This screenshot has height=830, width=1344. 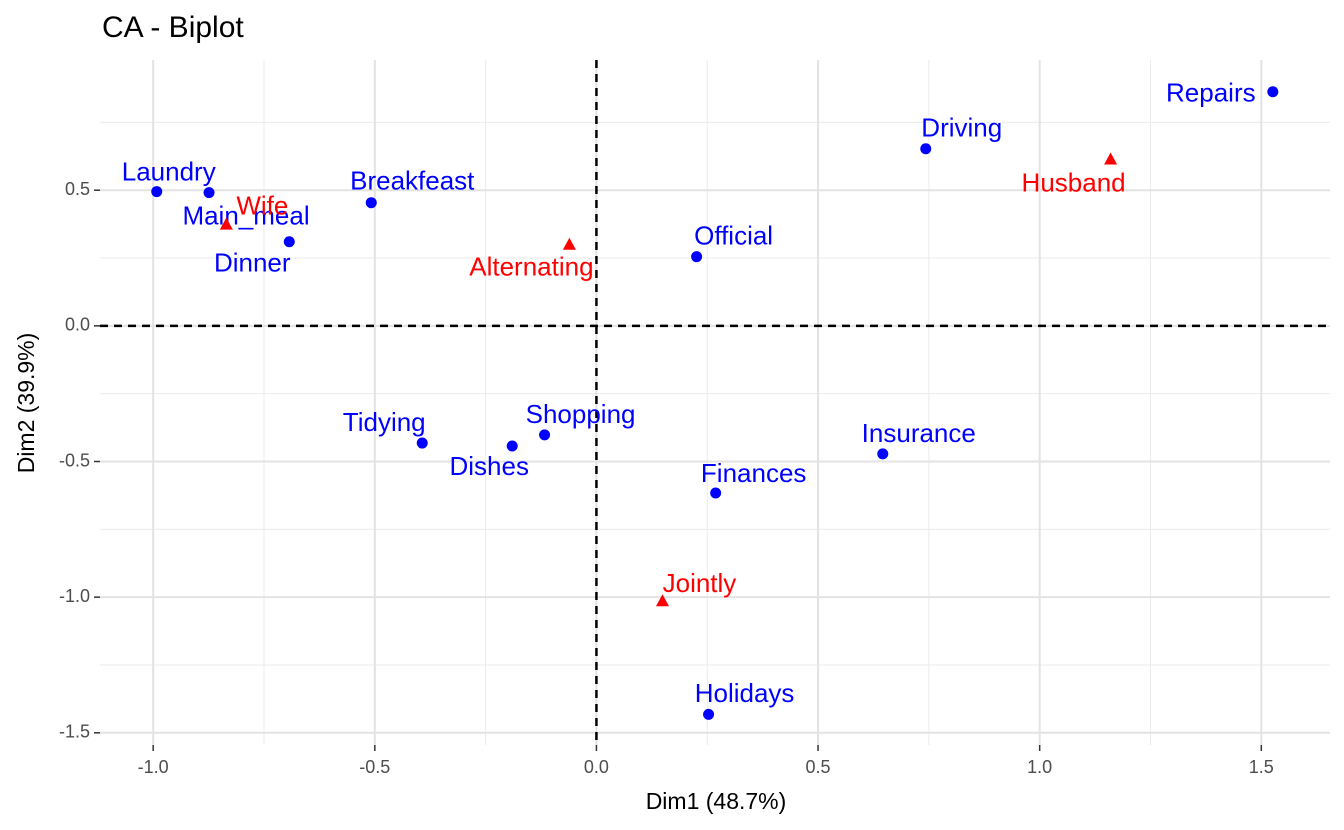 I want to click on x-tick-label: 1.5, so click(x=1261, y=767).